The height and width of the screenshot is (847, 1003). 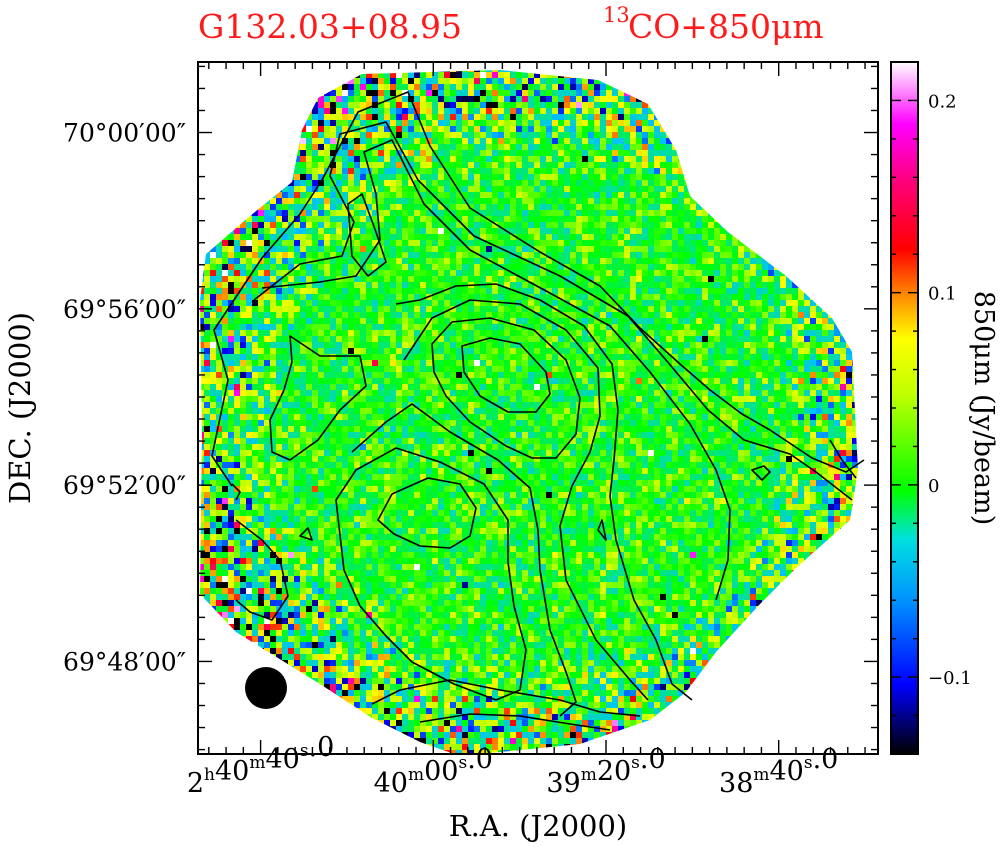 I want to click on colorbar-ticks, so click(x=904, y=408).